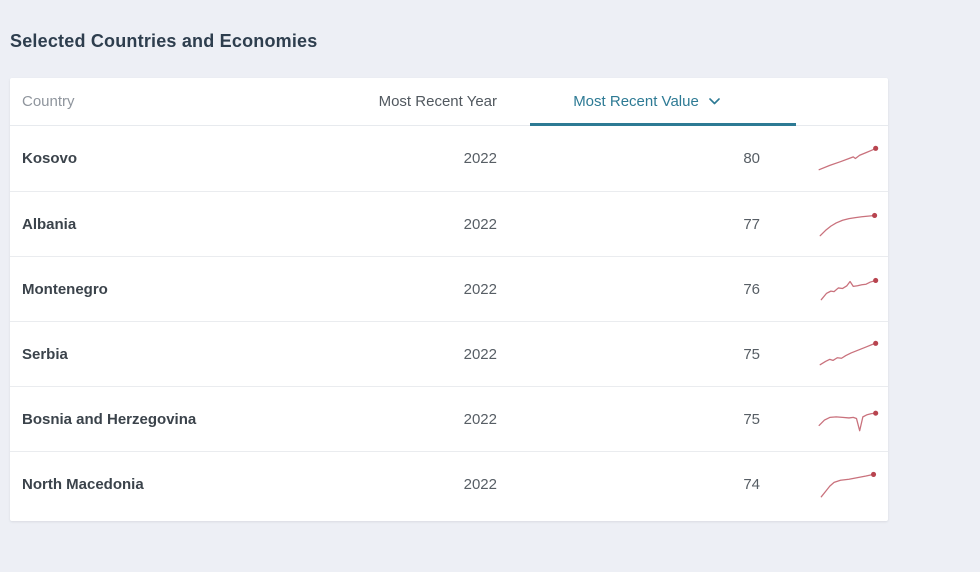 Image resolution: width=980 pixels, height=572 pixels. Describe the element at coordinates (48, 101) in the screenshot. I see `column-header-country: Country` at that location.